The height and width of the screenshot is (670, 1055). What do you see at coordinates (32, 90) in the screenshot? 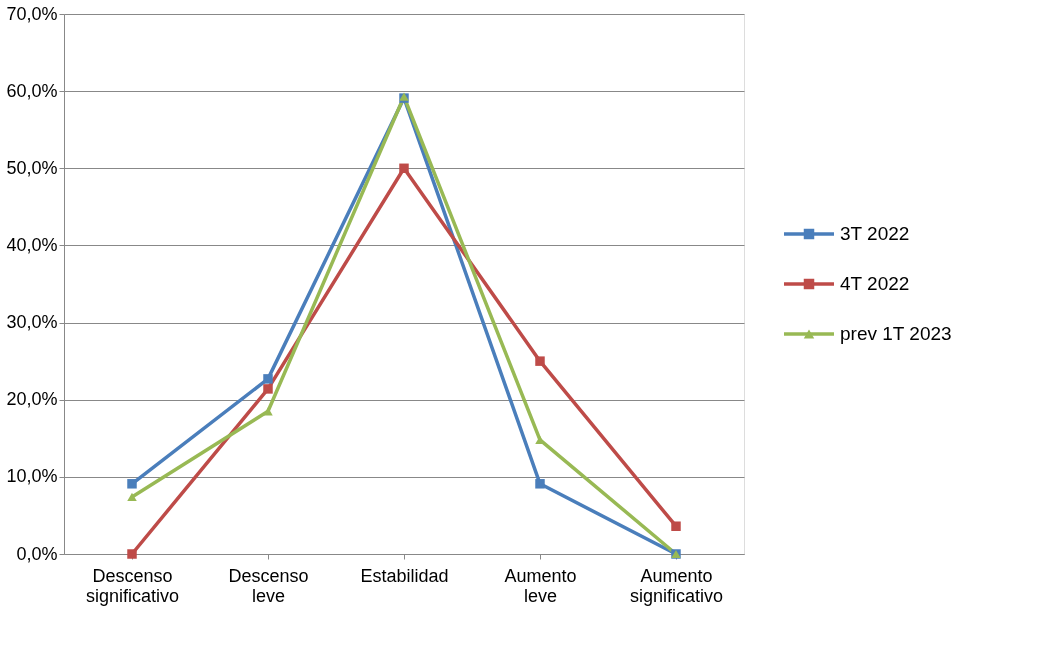
I see `y-tick-label: 60,0%` at bounding box center [32, 90].